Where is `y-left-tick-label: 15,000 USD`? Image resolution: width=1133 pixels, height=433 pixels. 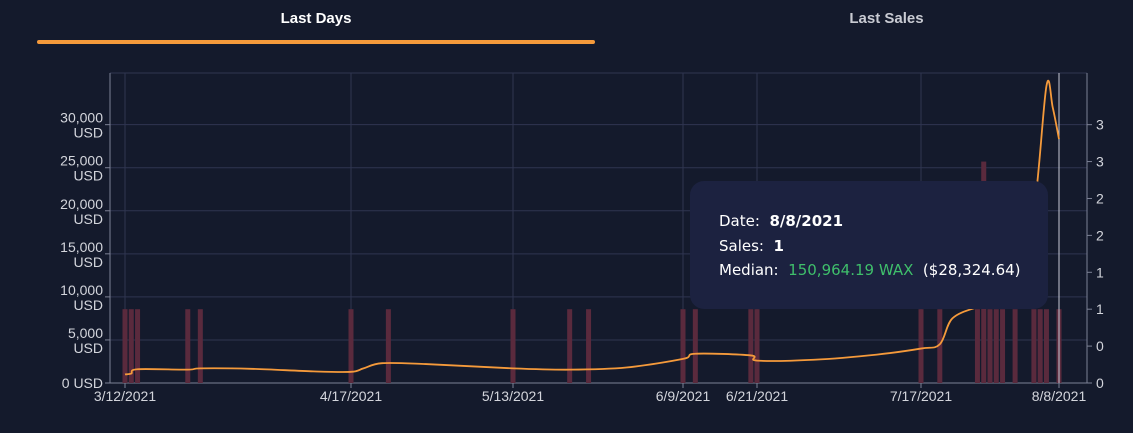
y-left-tick-label: 15,000 USD is located at coordinates (81, 254).